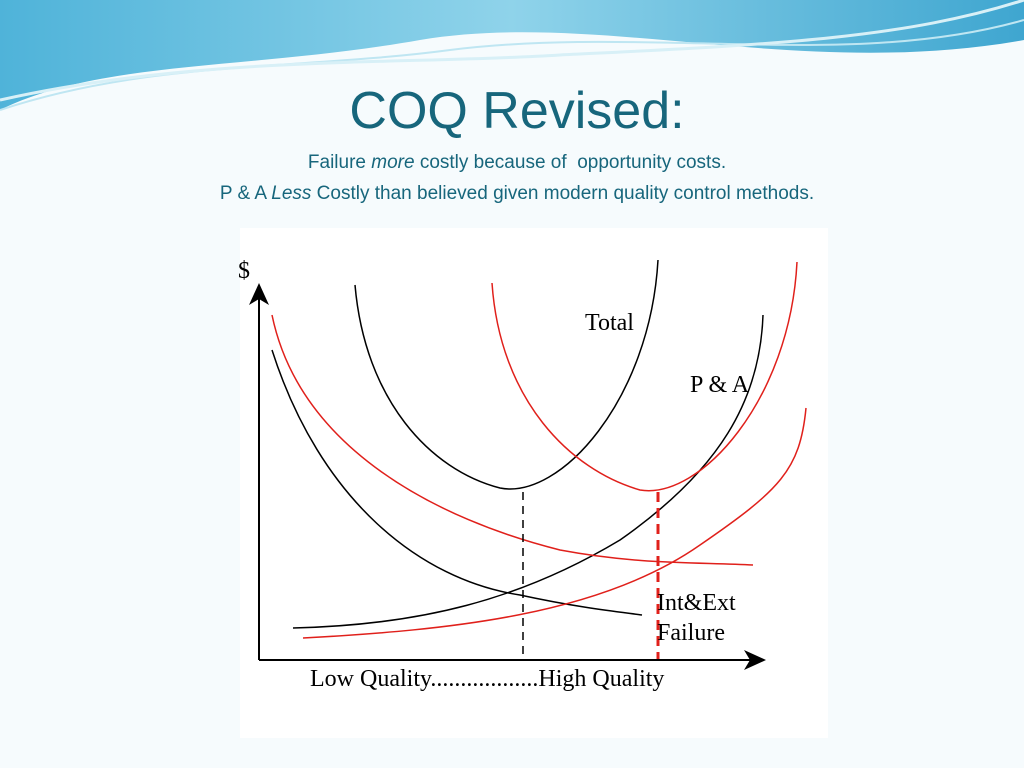  I want to click on subtitle-part: Failure, so click(339, 162).